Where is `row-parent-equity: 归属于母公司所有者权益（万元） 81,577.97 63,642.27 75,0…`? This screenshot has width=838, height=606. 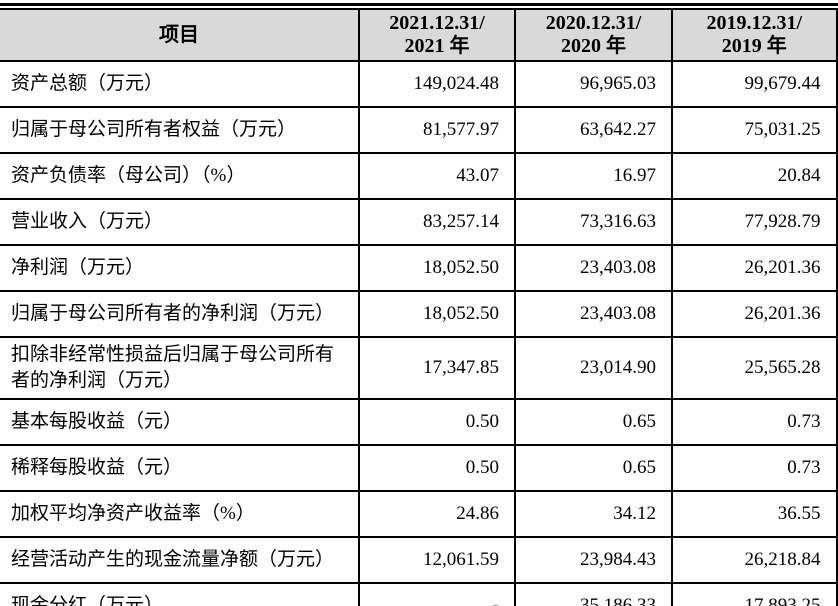
row-parent-equity: 归属于母公司所有者权益（万元） 81,577.97 63,642.27 75,0… is located at coordinates (419, 130).